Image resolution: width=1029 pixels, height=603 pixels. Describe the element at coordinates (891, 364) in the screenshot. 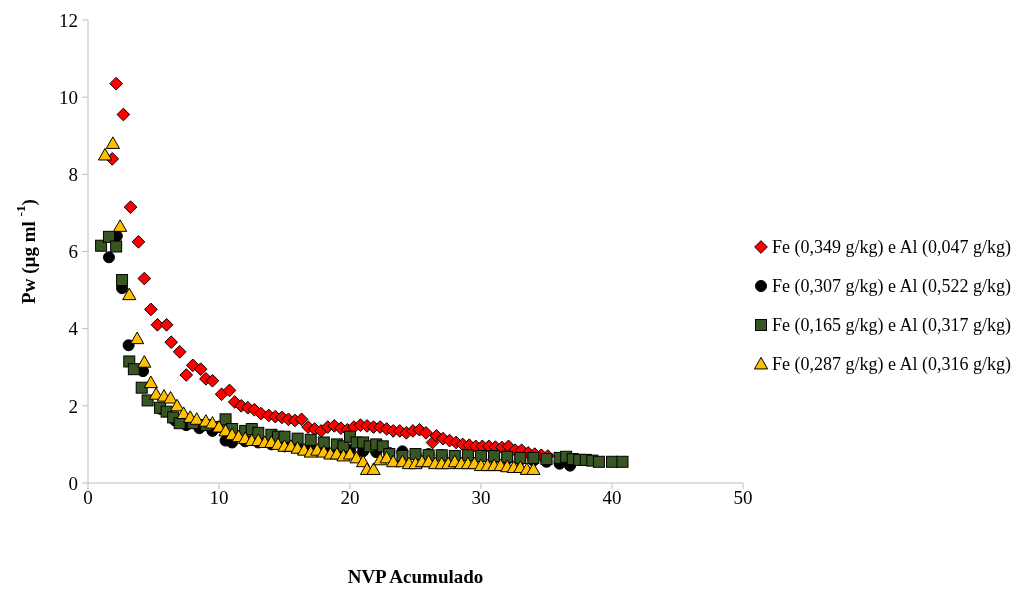

I see `legend-label: Fe (0,287 g/kg) e Al (0,316 g/kg)` at that location.